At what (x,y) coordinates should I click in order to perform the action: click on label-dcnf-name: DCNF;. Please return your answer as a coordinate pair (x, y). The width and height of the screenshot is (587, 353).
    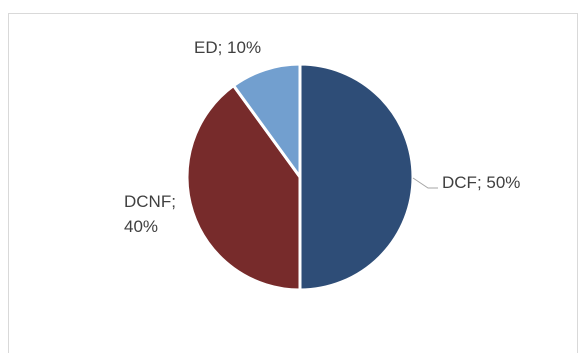
    Looking at the image, I should click on (150, 201).